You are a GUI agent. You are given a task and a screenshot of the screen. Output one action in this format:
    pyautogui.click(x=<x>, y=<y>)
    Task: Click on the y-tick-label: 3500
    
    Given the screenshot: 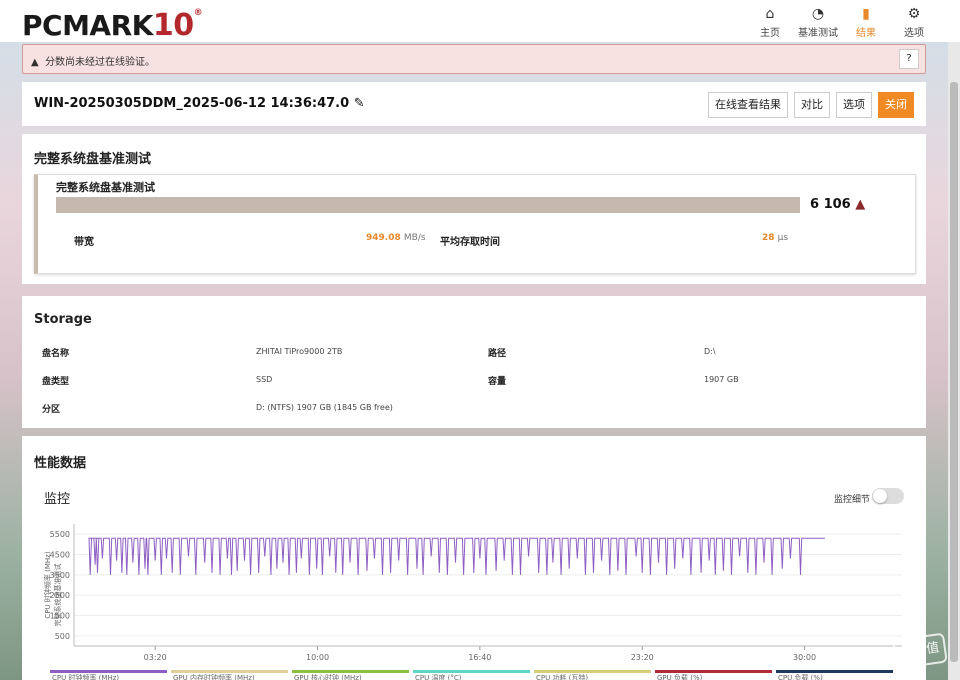 What is the action you would take?
    pyautogui.click(x=60, y=575)
    